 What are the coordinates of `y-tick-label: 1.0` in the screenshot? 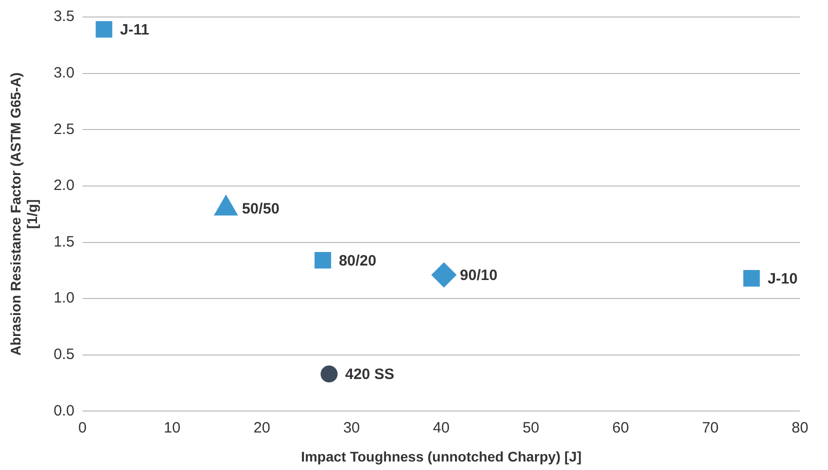 It's located at (64, 298).